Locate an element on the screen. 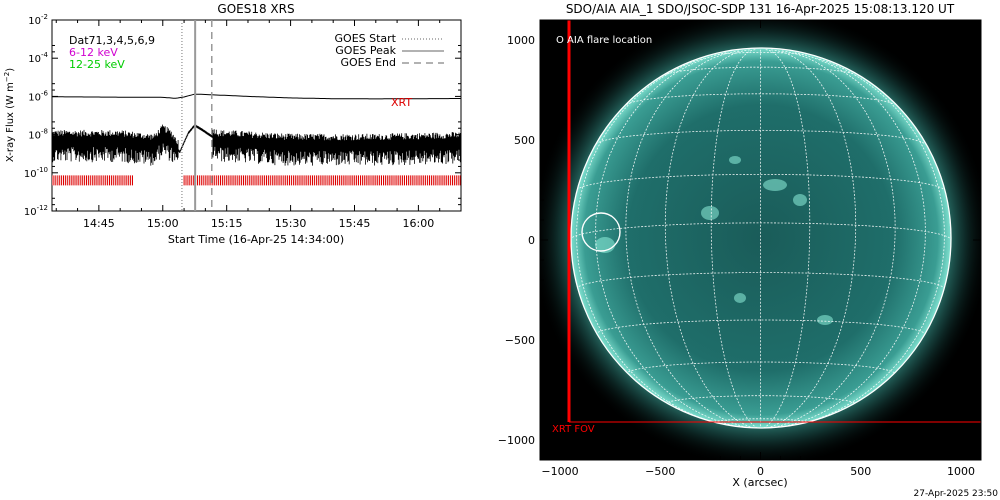  goes-x-tick-label: 15:00 is located at coordinates (163, 223).